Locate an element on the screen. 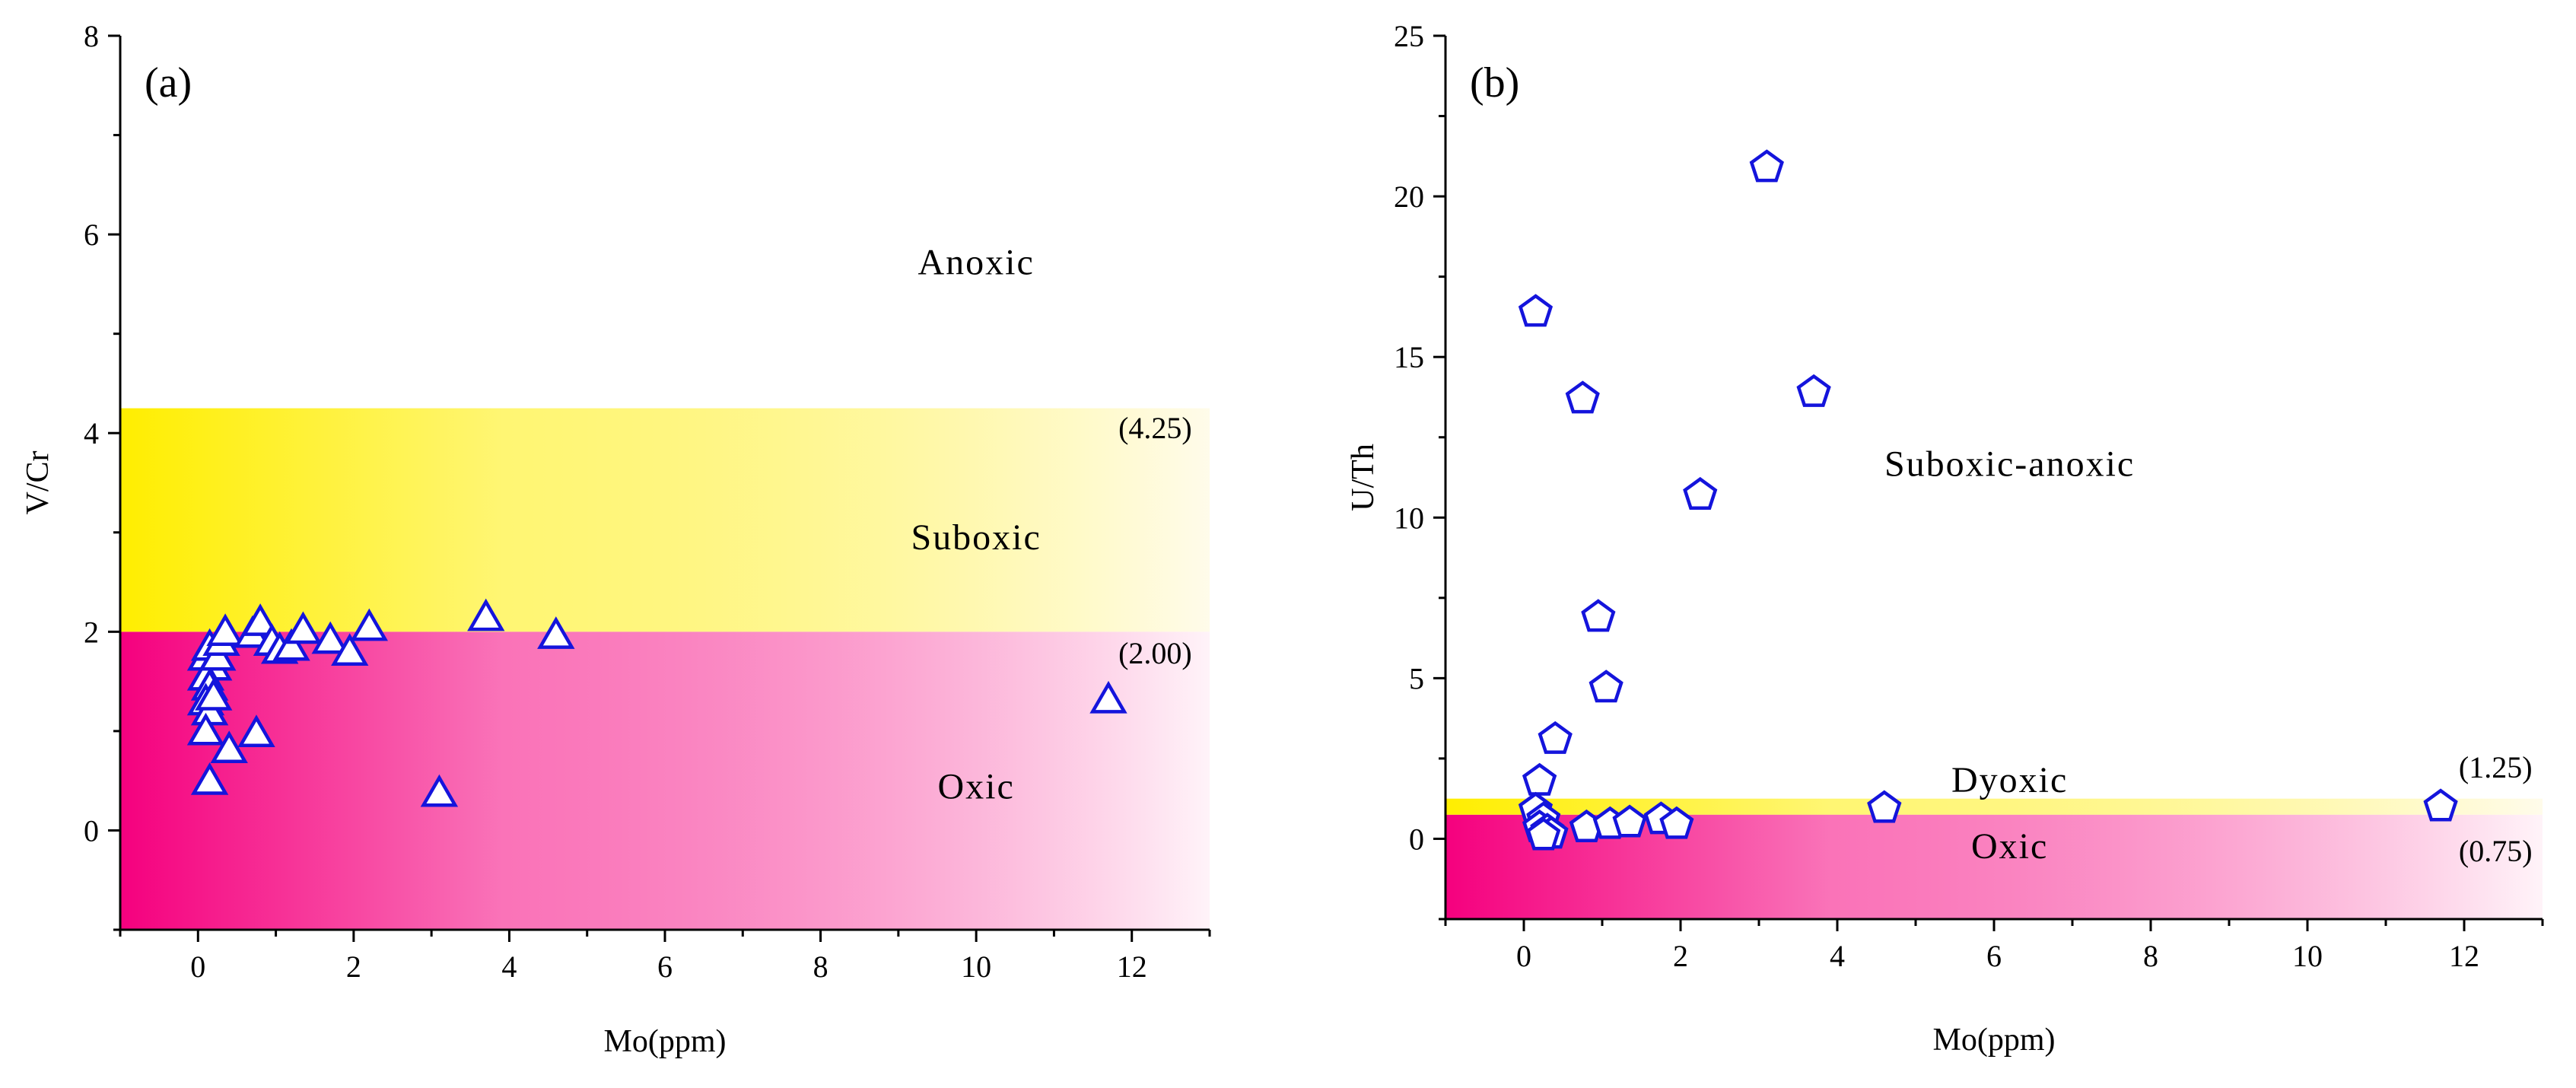 The width and height of the screenshot is (2576, 1088). chart-b-x-axis-title: Mo(ppm) is located at coordinates (1994, 1040).